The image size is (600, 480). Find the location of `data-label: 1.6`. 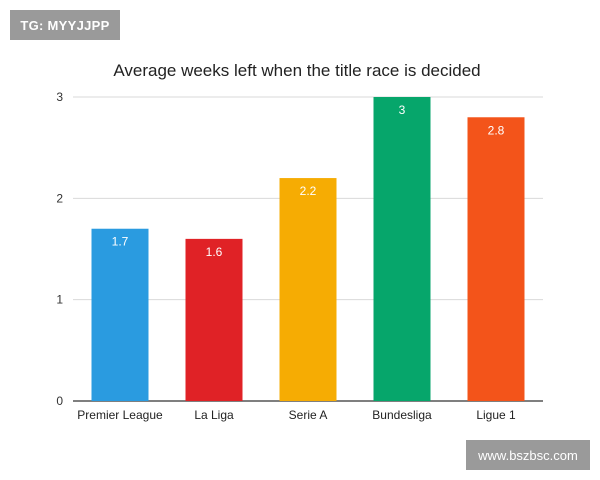

data-label: 1.6 is located at coordinates (214, 252).